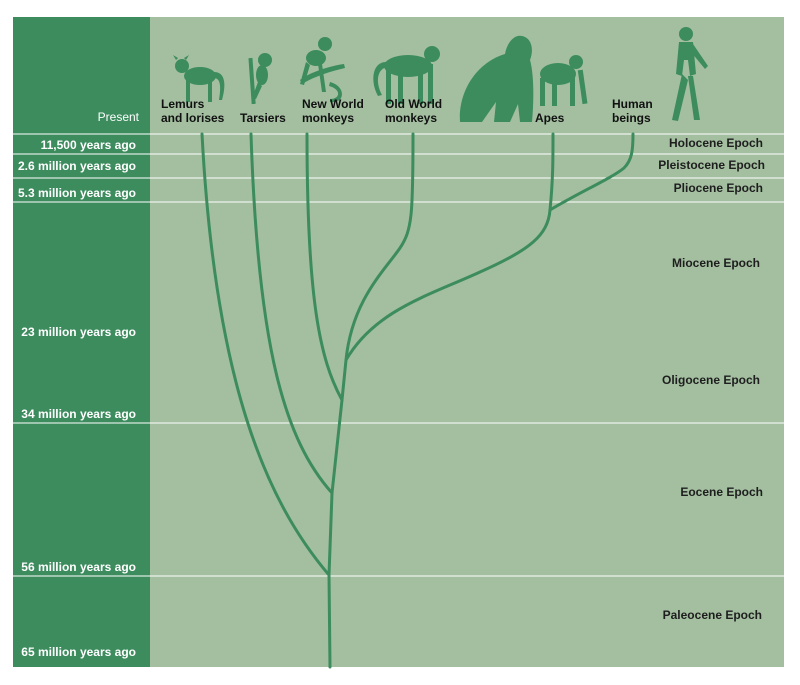 This screenshot has height=685, width=800. What do you see at coordinates (550, 118) in the screenshot?
I see `taxon-label-apes: Apes` at bounding box center [550, 118].